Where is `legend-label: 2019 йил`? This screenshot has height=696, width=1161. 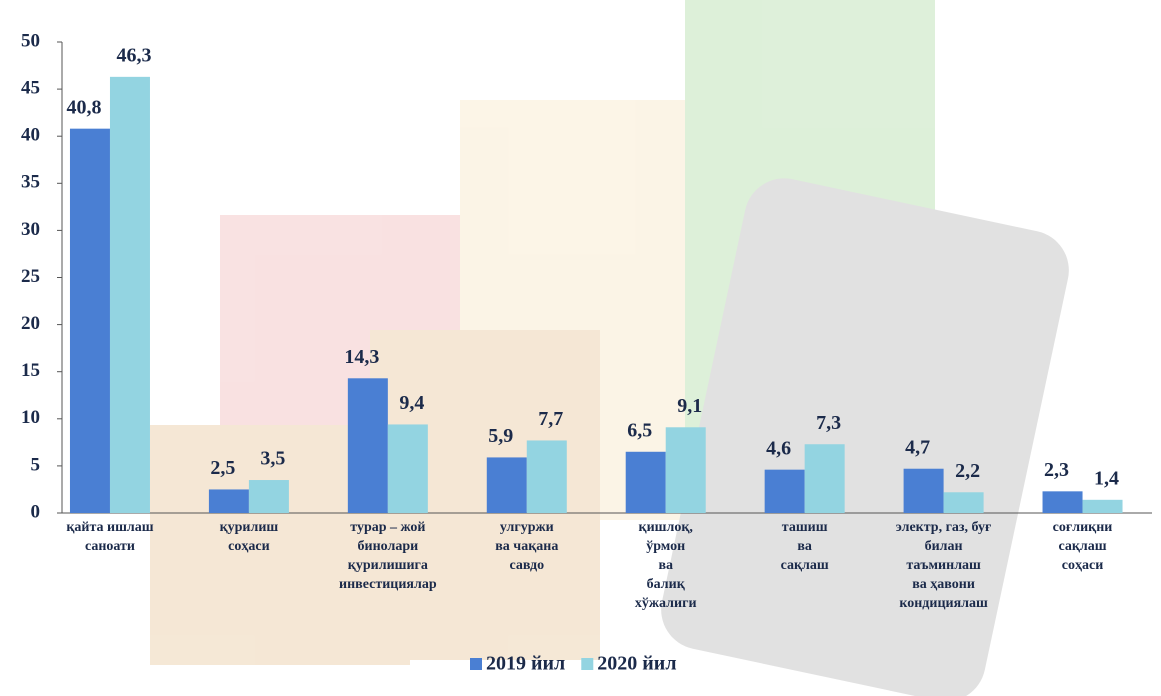 legend-label: 2019 йил is located at coordinates (525, 664).